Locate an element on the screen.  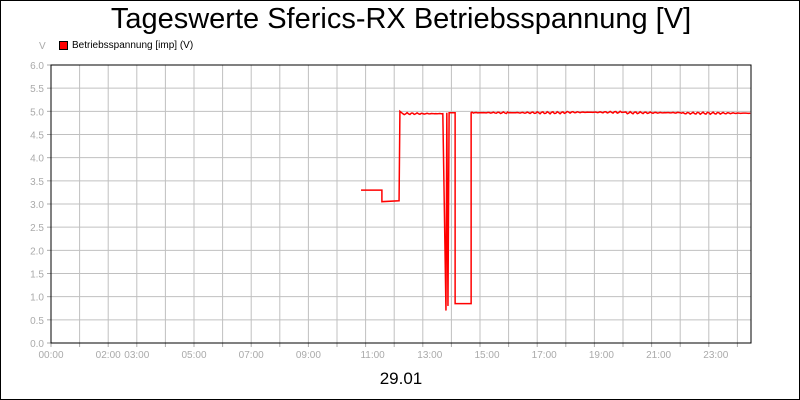
x-axis-label: 29.01 is located at coordinates (401, 378).